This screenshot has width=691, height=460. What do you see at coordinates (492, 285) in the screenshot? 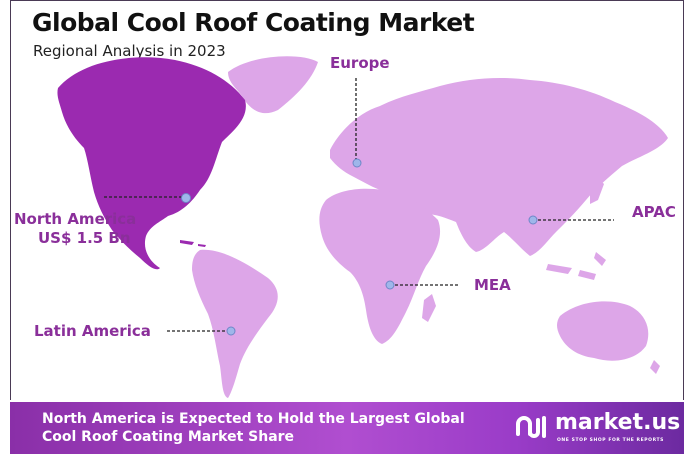
I see `label-mea: MEA` at bounding box center [492, 285].